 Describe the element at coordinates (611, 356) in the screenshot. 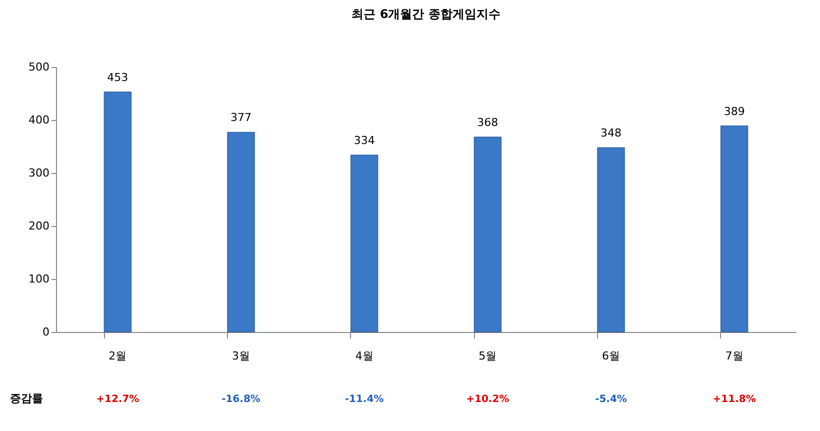

I see `x-tick-label: 6월` at that location.